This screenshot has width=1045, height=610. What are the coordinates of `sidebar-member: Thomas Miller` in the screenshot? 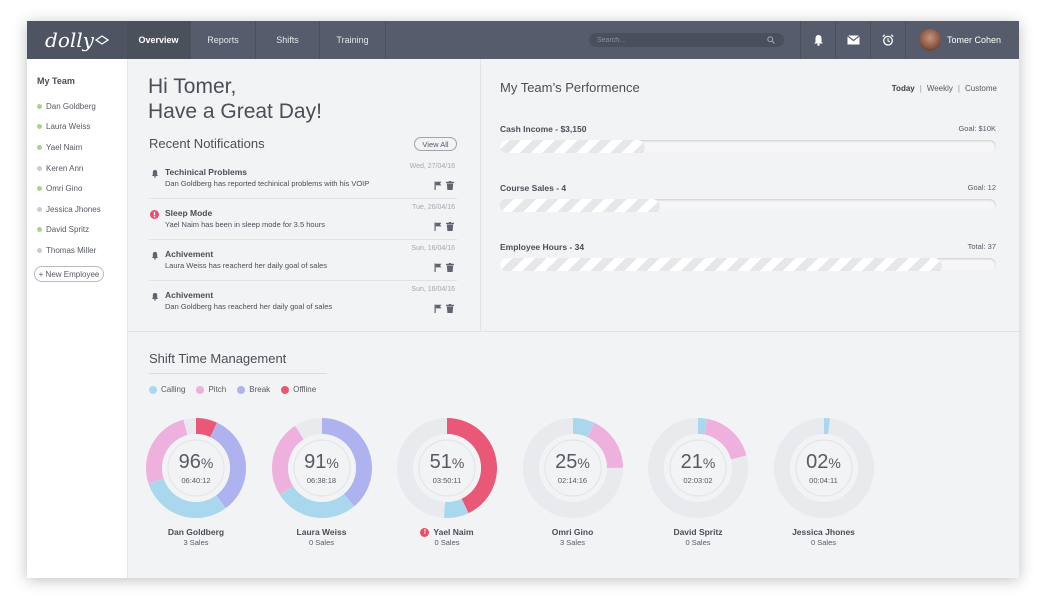 It's located at (69, 250).